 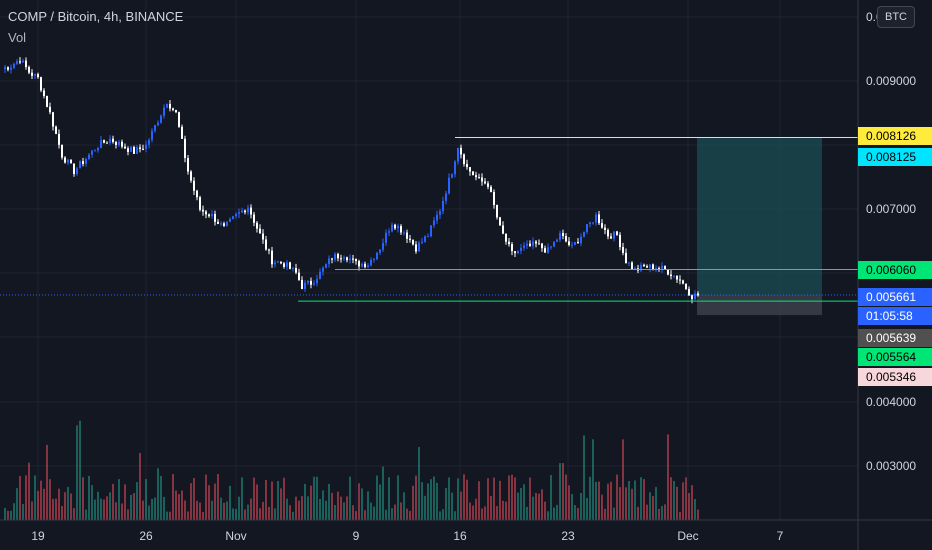 What do you see at coordinates (687, 536) in the screenshot?
I see `time-tick-label: Dec` at bounding box center [687, 536].